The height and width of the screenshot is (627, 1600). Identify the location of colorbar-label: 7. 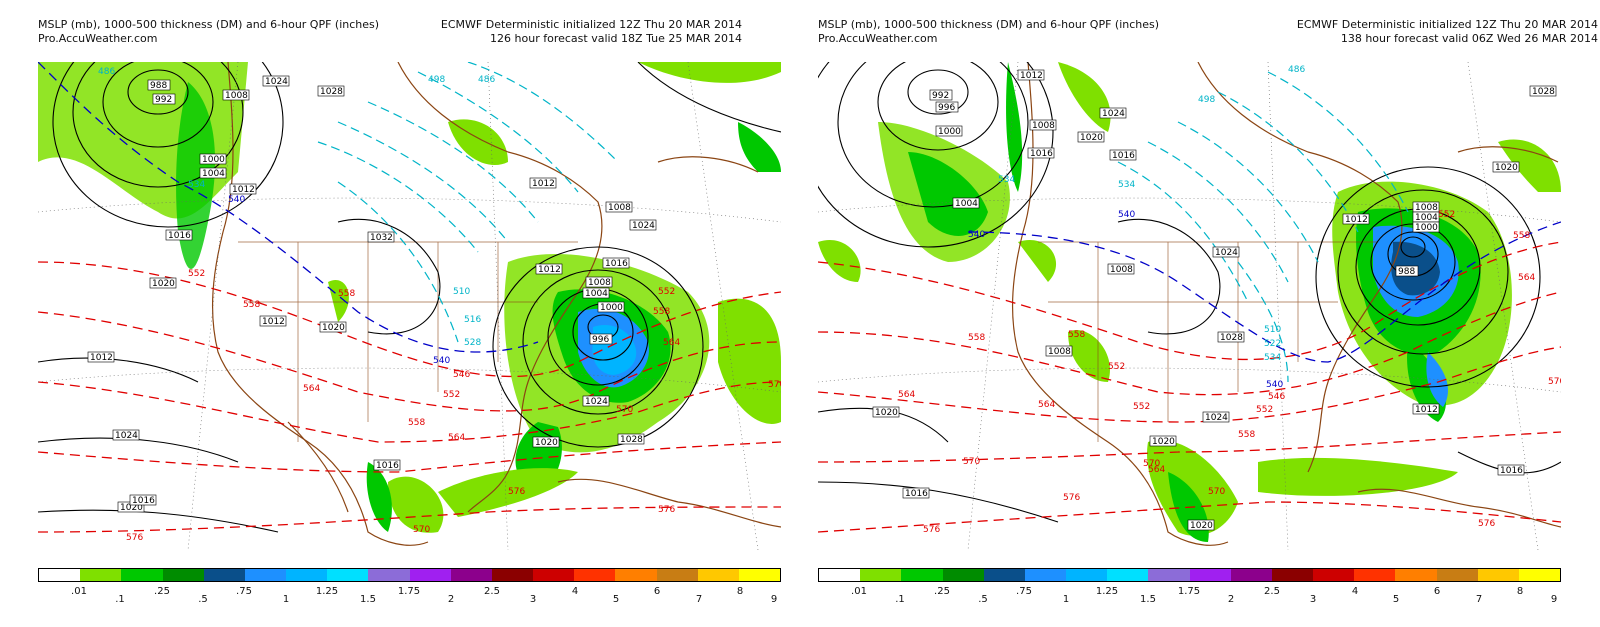
(699, 599).